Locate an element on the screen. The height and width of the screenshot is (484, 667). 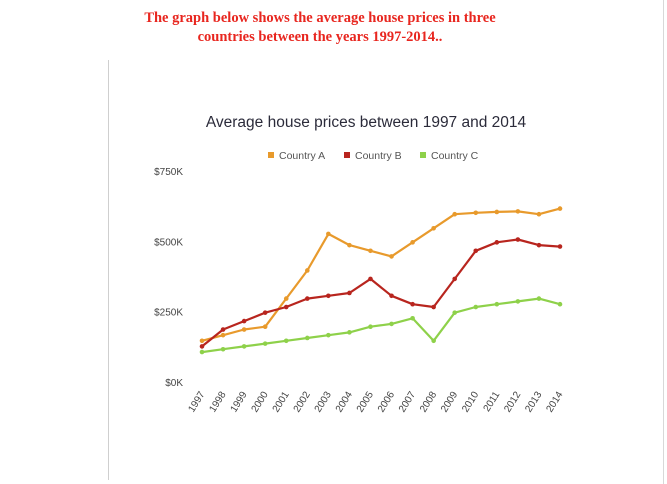
x-tick-label: 2009 is located at coordinates (449, 401).